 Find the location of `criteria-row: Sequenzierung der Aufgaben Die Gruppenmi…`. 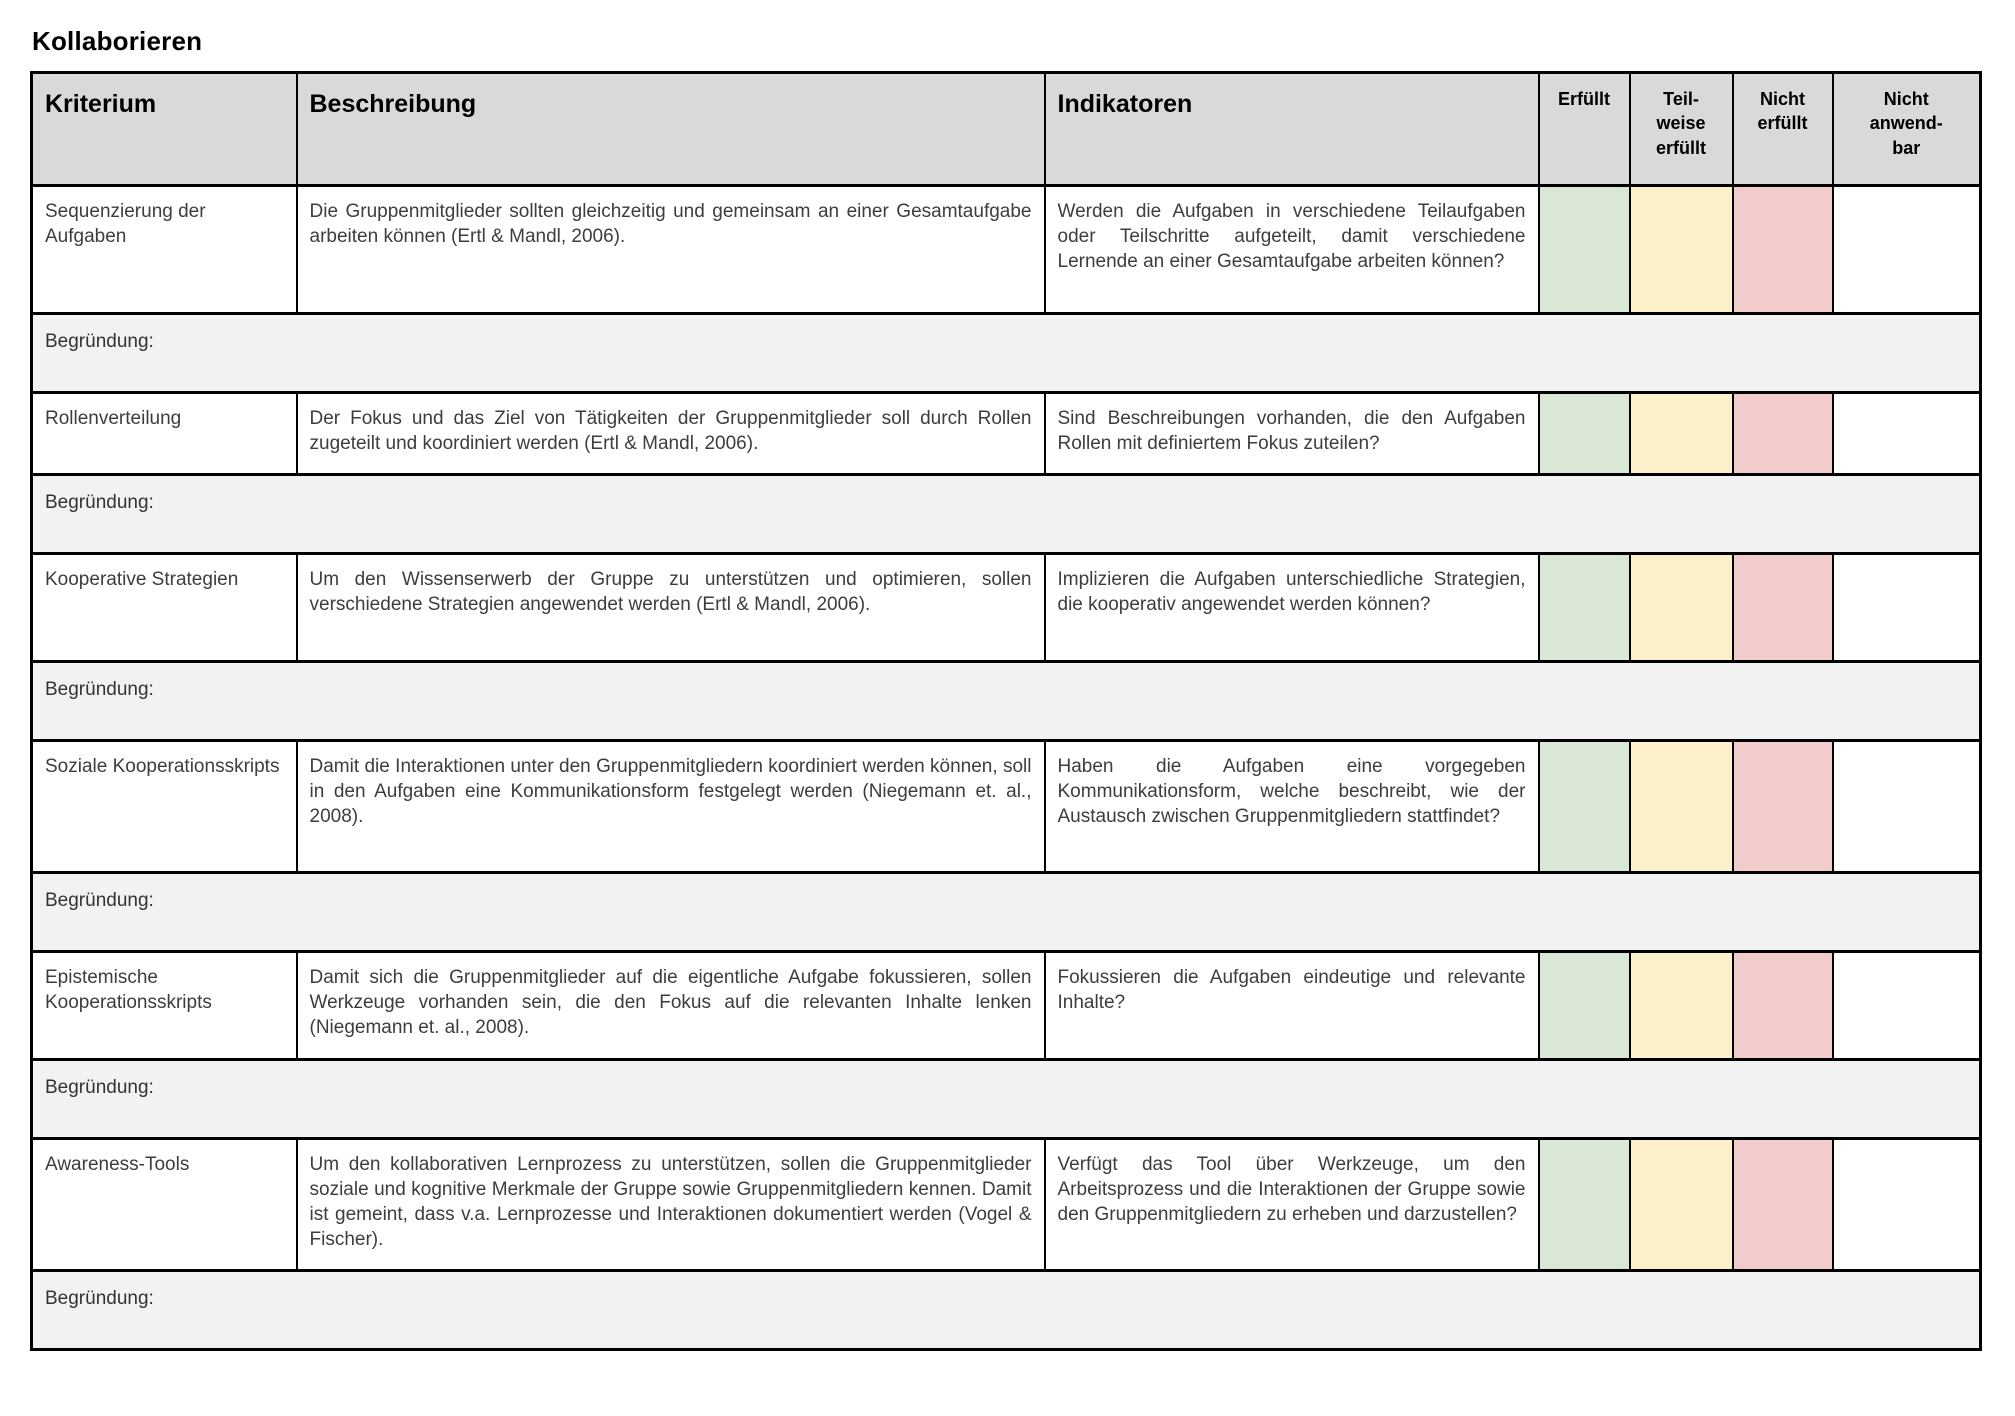

criteria-row: Sequenzierung der Aufgaben Die Gruppenmi… is located at coordinates (1006, 249).